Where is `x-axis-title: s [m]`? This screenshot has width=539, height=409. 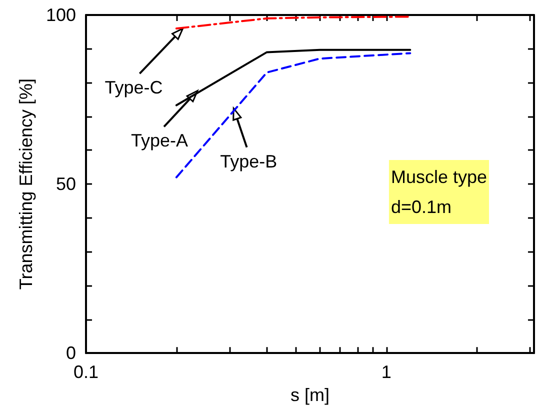
x-axis-title: s [m] is located at coordinates (310, 395).